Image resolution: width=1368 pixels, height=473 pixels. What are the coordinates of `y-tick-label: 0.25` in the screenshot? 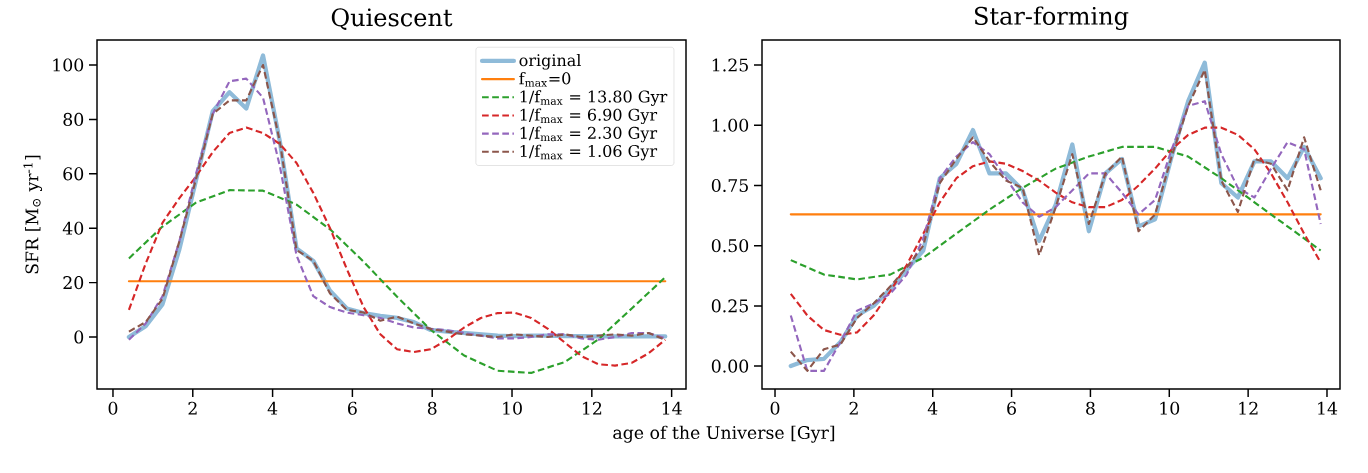 It's located at (729, 306).